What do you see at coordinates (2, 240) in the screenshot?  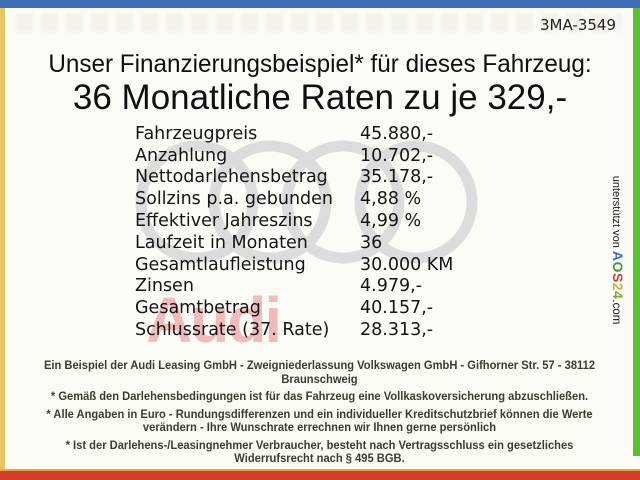 I see `left-frame-bar` at bounding box center [2, 240].